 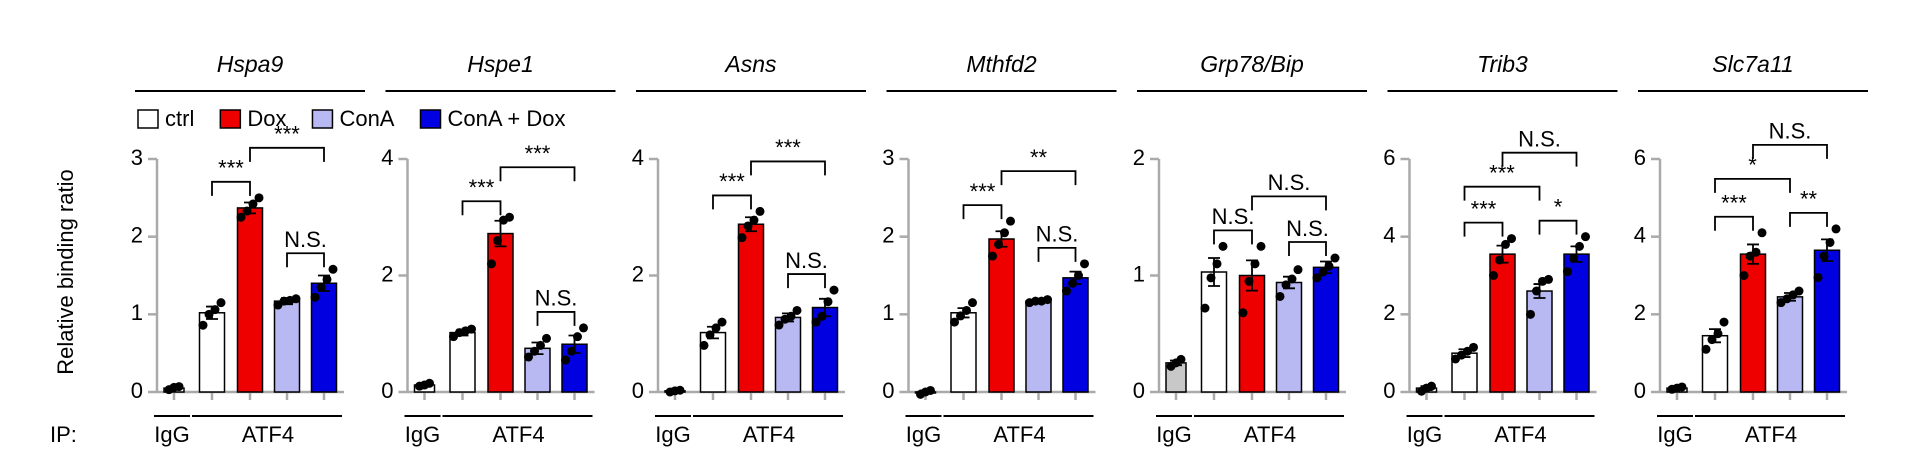 I want to click on legend-label: Dox, so click(x=266, y=118).